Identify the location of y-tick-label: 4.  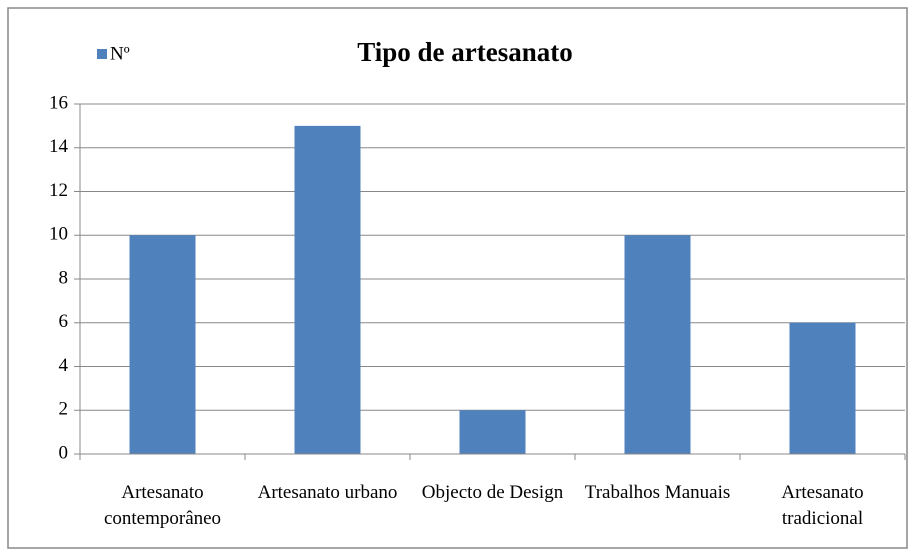
(64, 365).